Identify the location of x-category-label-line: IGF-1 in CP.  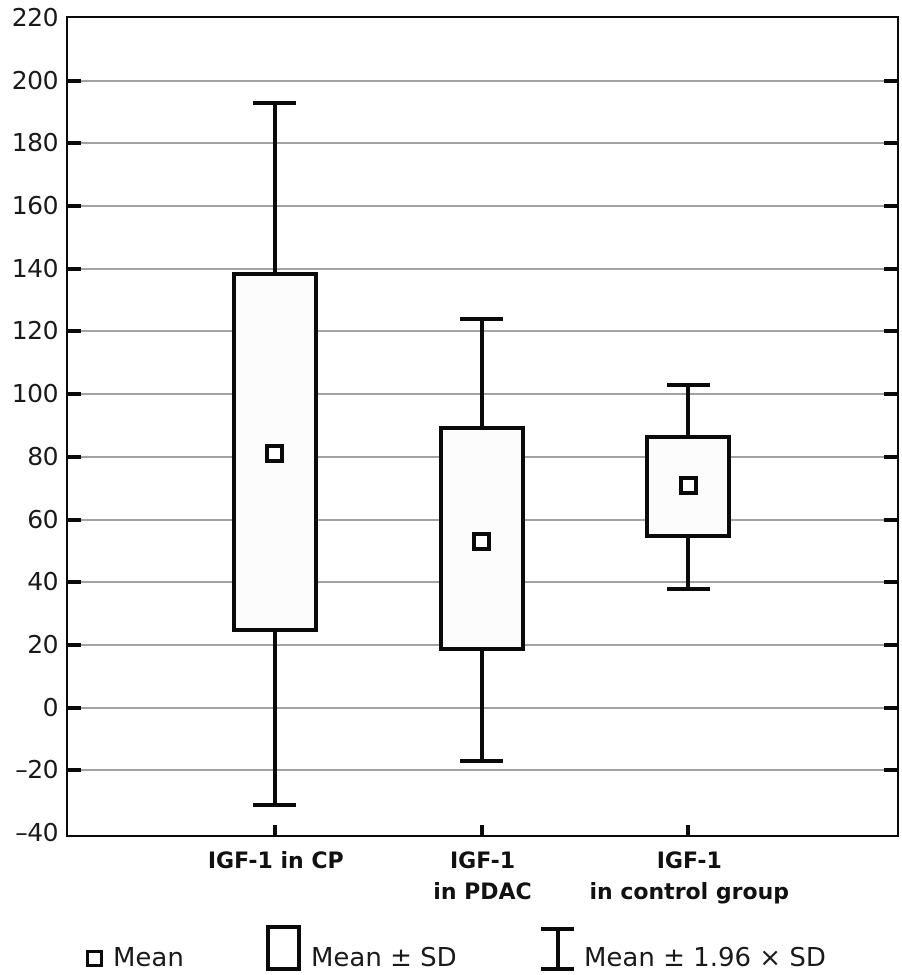
(275, 861).